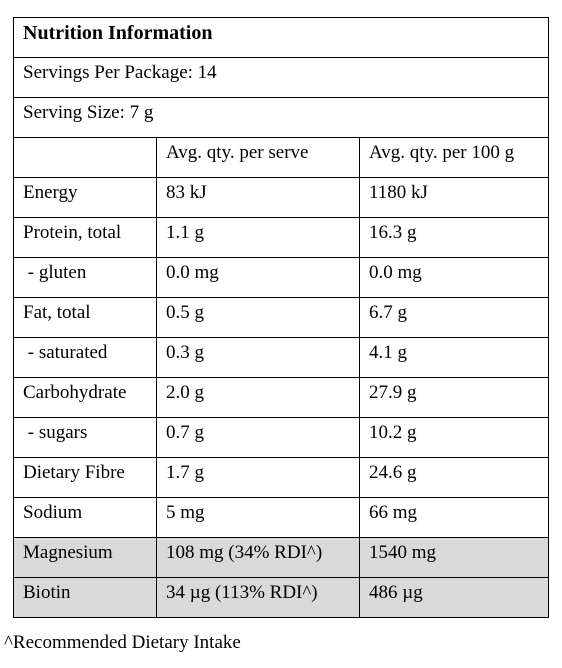 This screenshot has width=562, height=668. What do you see at coordinates (85, 557) in the screenshot?
I see `nutrient-name-cell: Magnesium` at bounding box center [85, 557].